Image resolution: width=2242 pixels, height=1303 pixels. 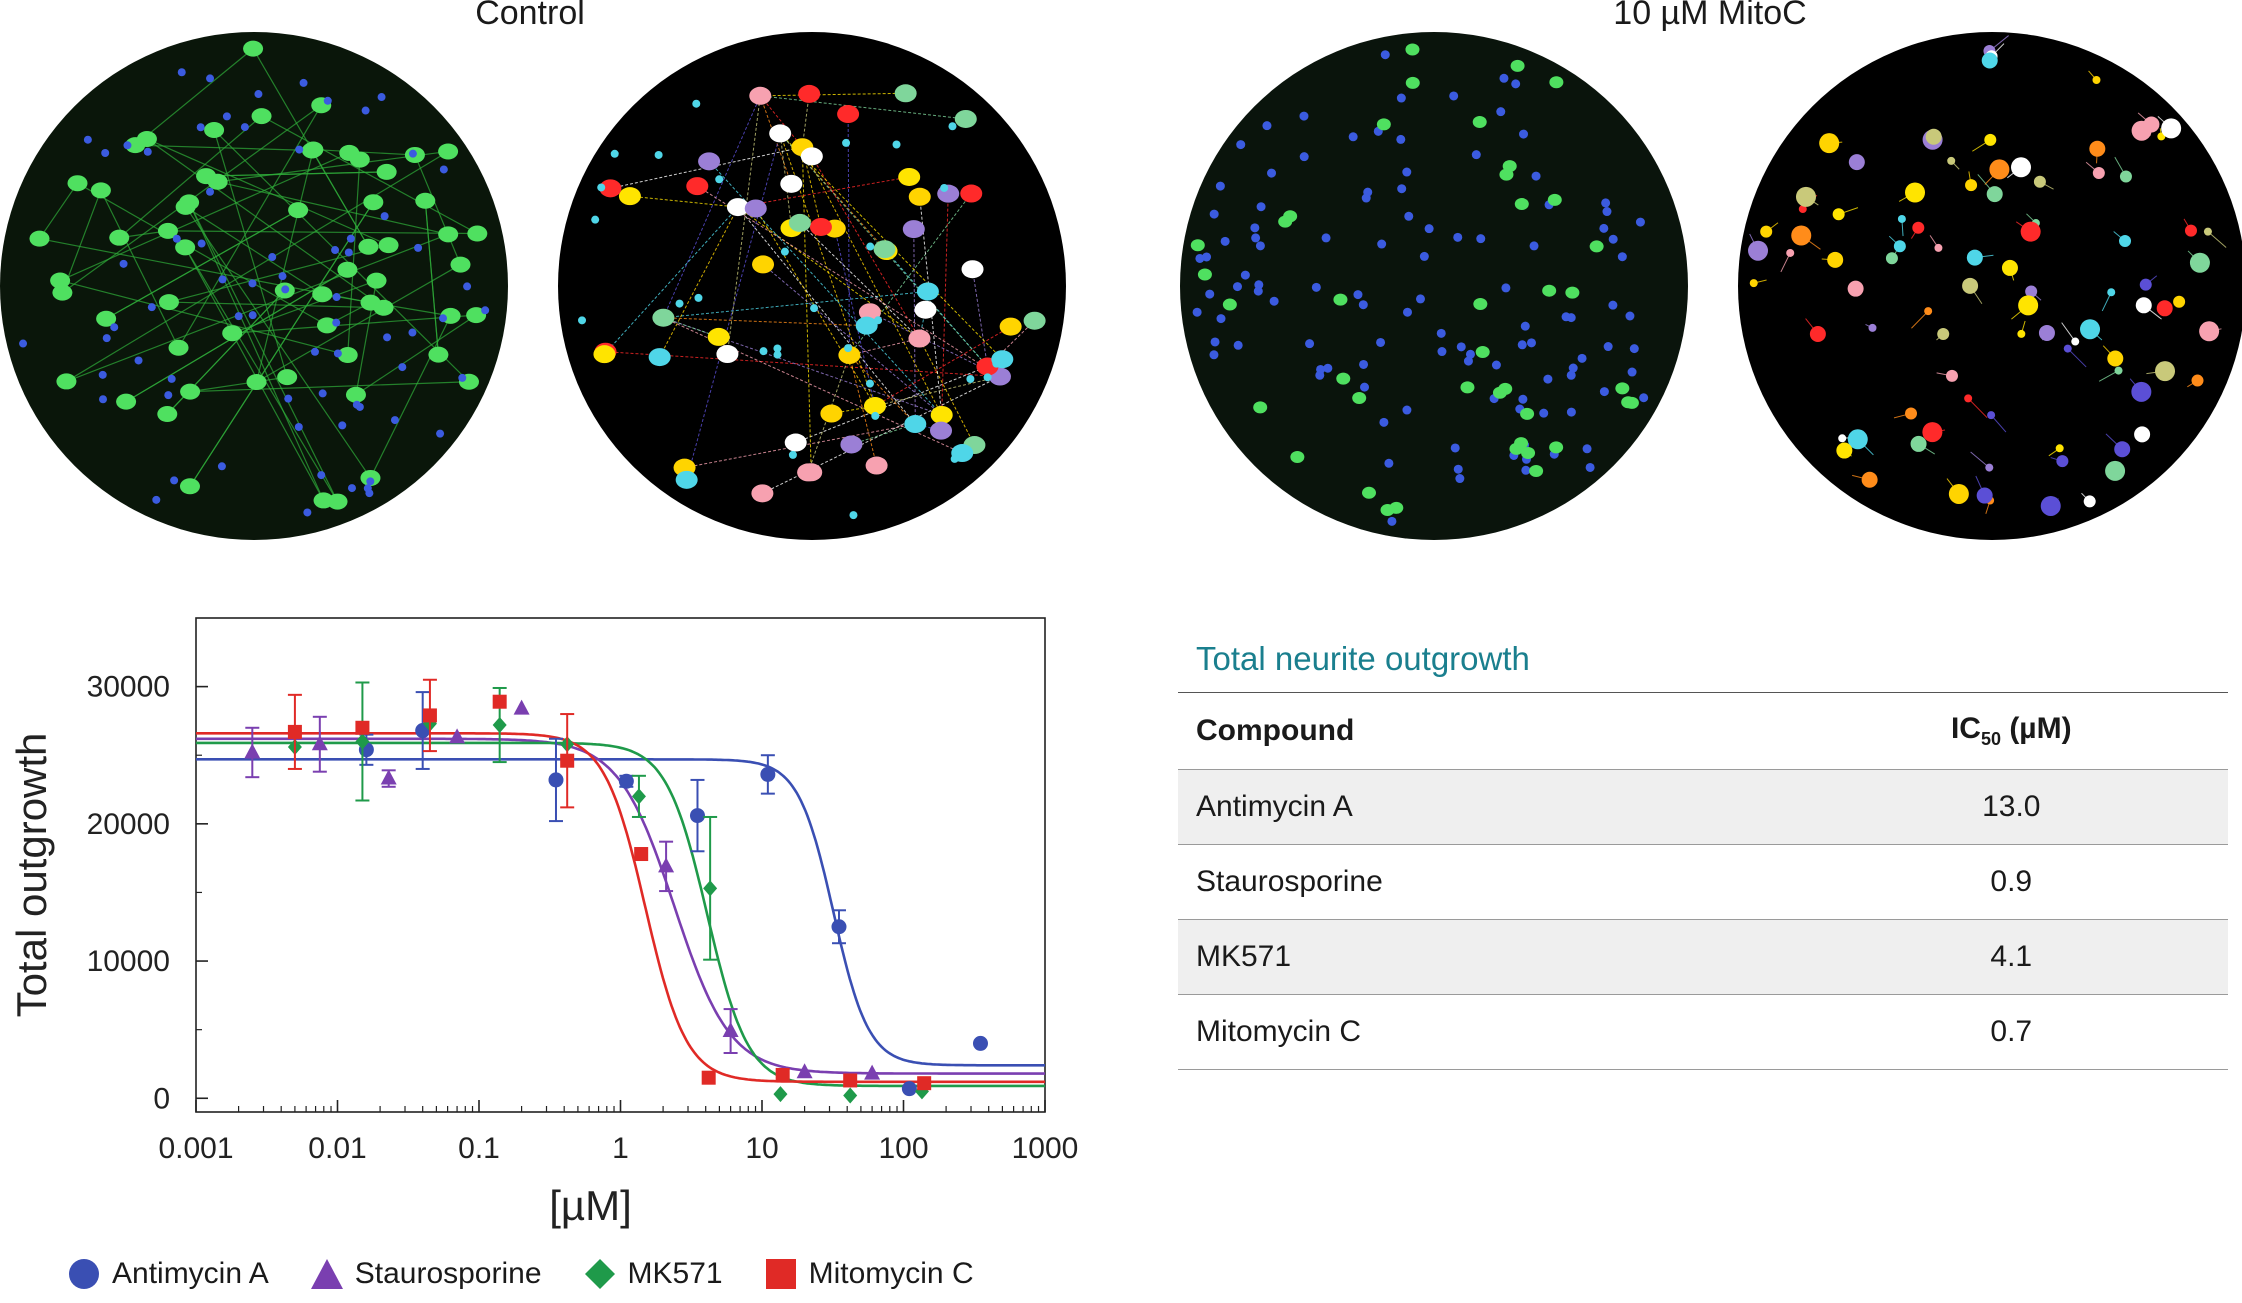 I want to click on header-ic-sub: 50, so click(x=1990, y=739).